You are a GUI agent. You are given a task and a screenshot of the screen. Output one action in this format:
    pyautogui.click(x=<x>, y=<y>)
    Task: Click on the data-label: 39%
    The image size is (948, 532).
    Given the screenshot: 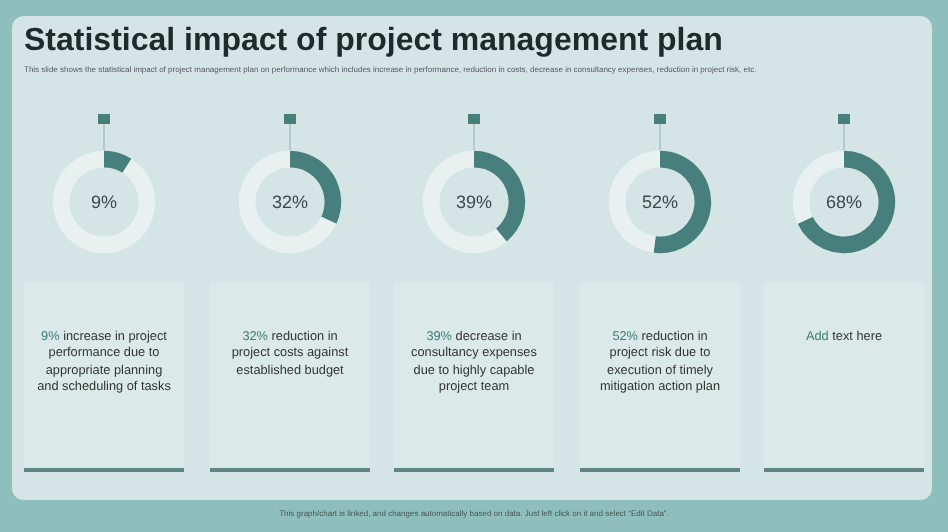 What is the action you would take?
    pyautogui.click(x=474, y=202)
    